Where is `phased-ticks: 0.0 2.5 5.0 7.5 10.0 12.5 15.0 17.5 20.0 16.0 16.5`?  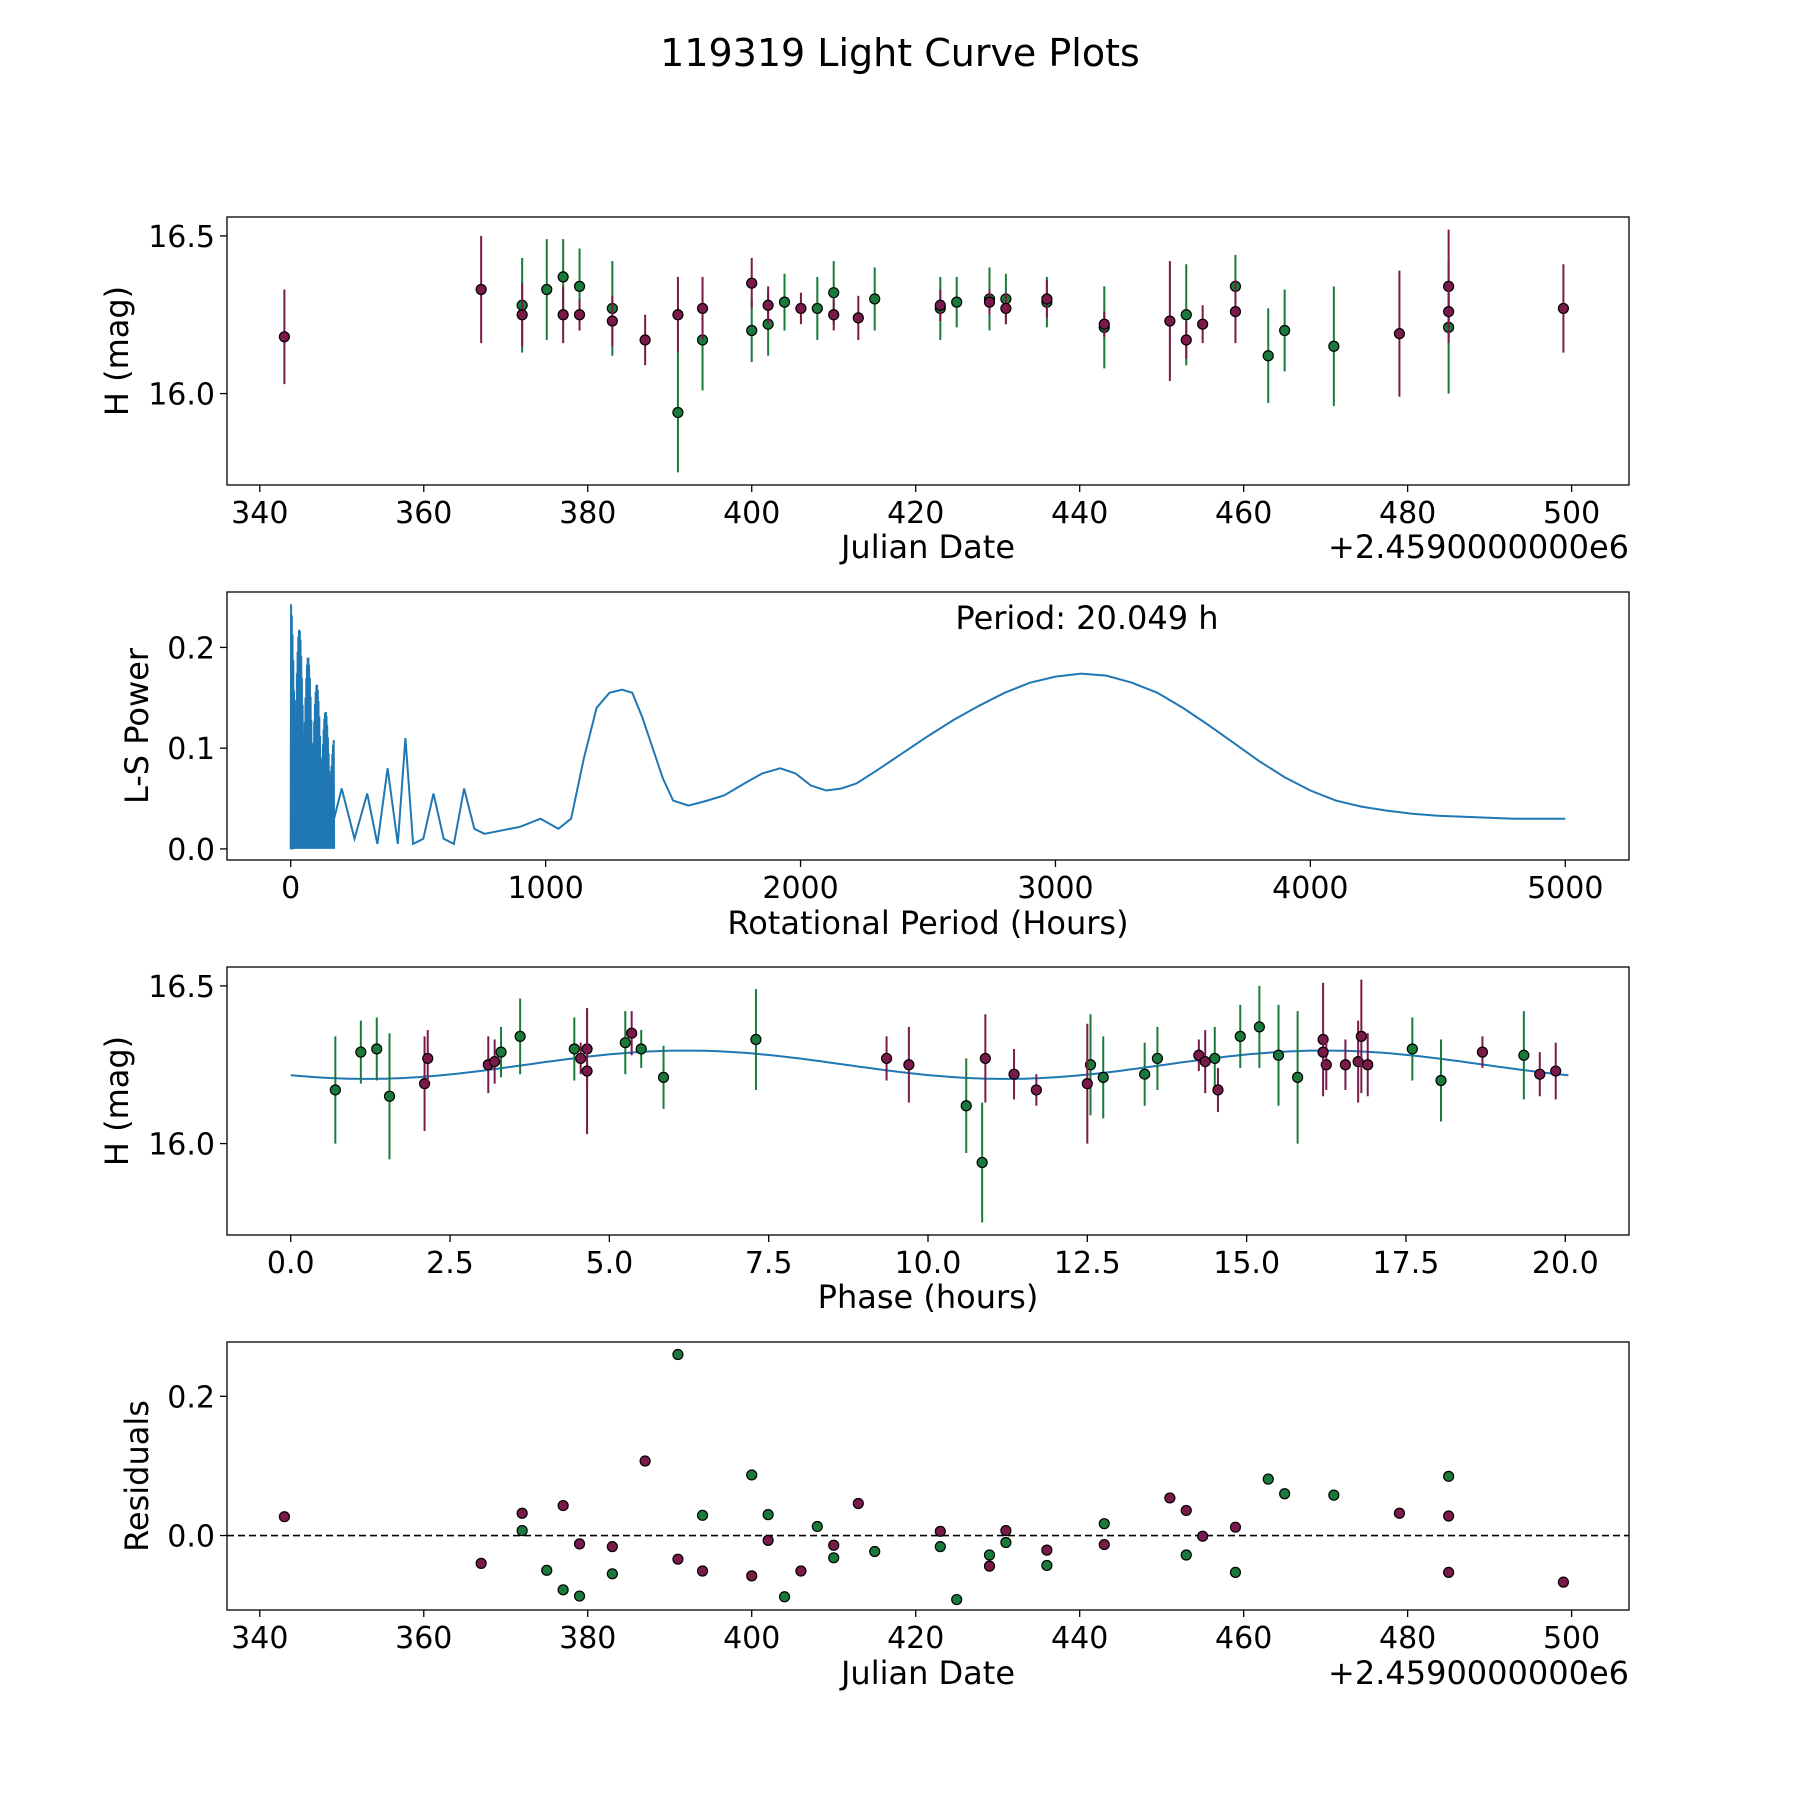 phased-ticks: 0.0 2.5 5.0 7.5 10.0 12.5 15.0 17.5 20.0 16.0 16.5 is located at coordinates (873, 1125).